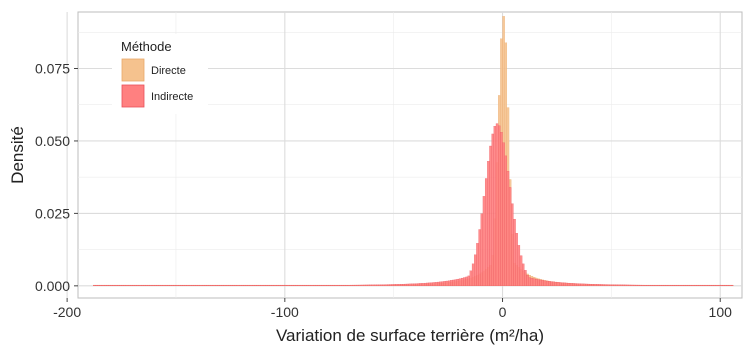  Describe the element at coordinates (52, 69) in the screenshot. I see `y-tick-label: 0.075` at that location.